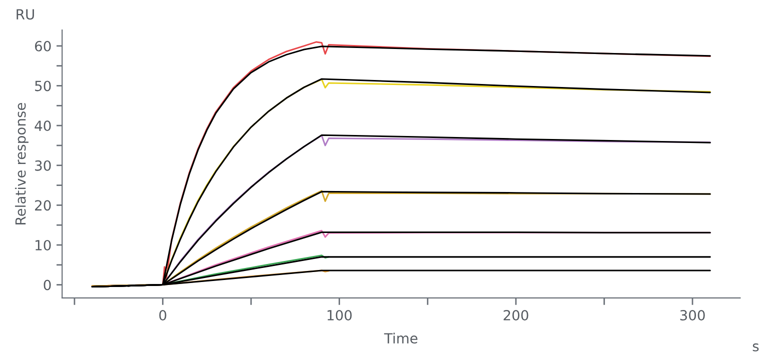  What do you see at coordinates (25, 14) in the screenshot?
I see `text: RU` at bounding box center [25, 14].